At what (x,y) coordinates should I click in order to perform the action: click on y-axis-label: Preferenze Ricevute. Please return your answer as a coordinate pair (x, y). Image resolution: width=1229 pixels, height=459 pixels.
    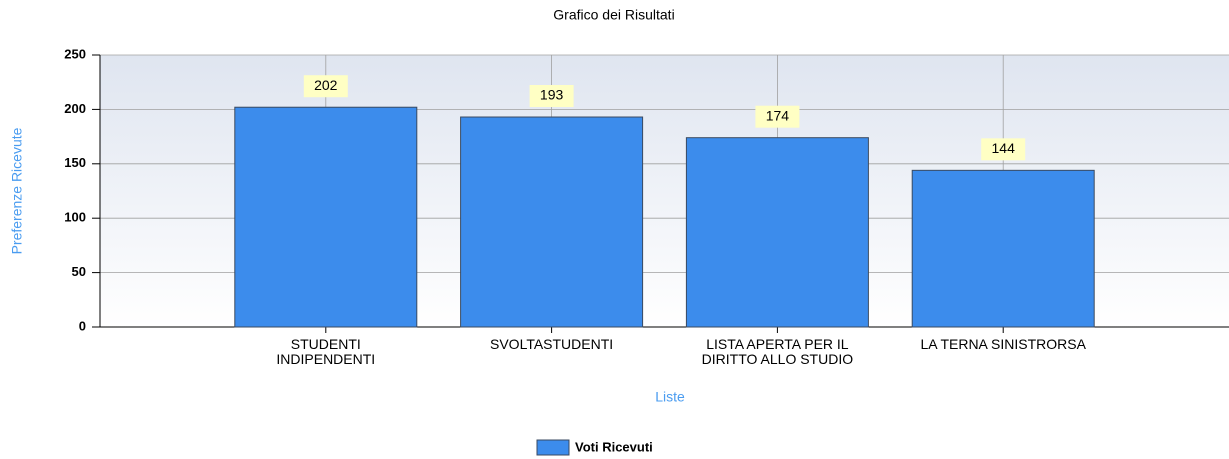
    Looking at the image, I should click on (17, 190).